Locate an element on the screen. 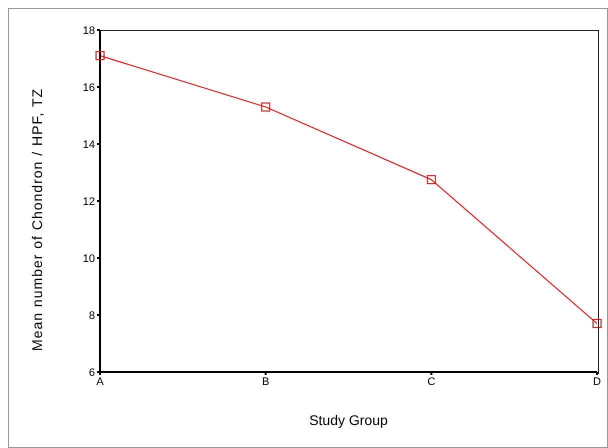 Image resolution: width=608 pixels, height=448 pixels. y-tick-label: 16 is located at coordinates (88, 88).